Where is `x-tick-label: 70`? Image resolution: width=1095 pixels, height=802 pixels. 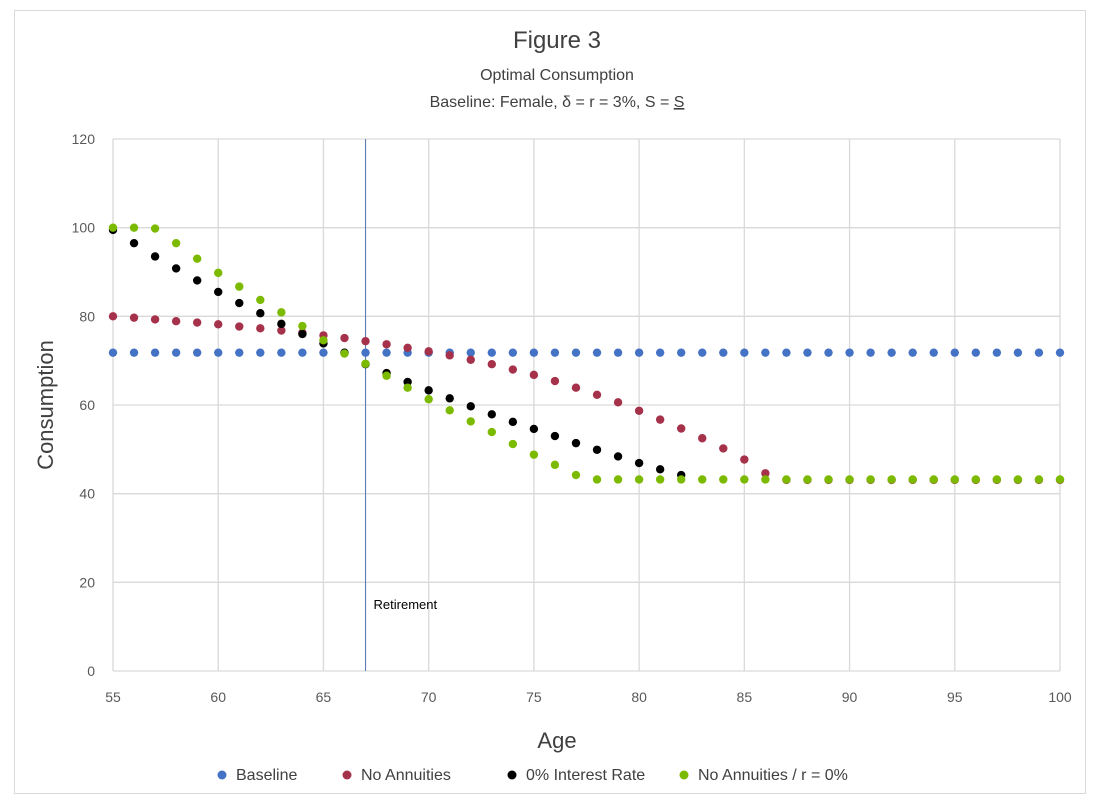
x-tick-label: 70 is located at coordinates (429, 697).